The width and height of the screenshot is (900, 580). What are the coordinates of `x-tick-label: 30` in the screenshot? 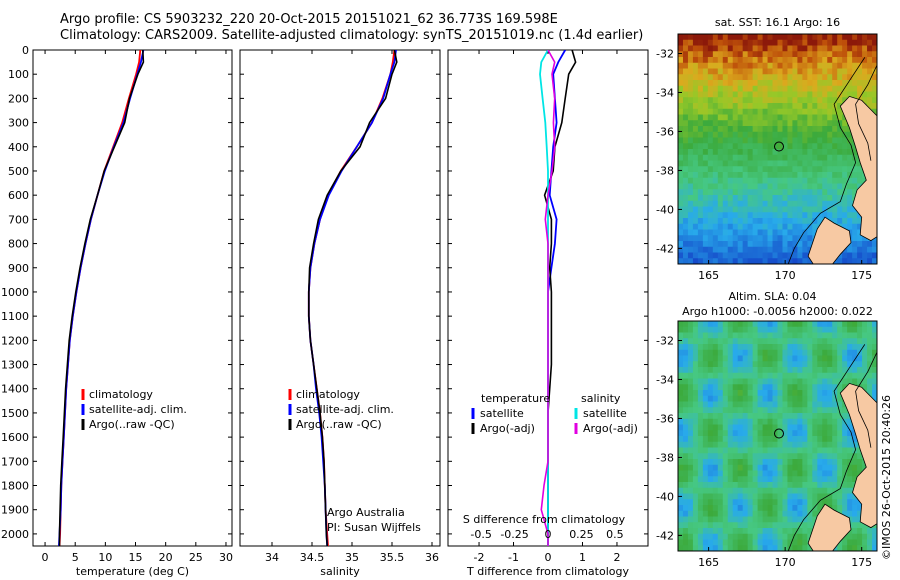 It's located at (226, 557).